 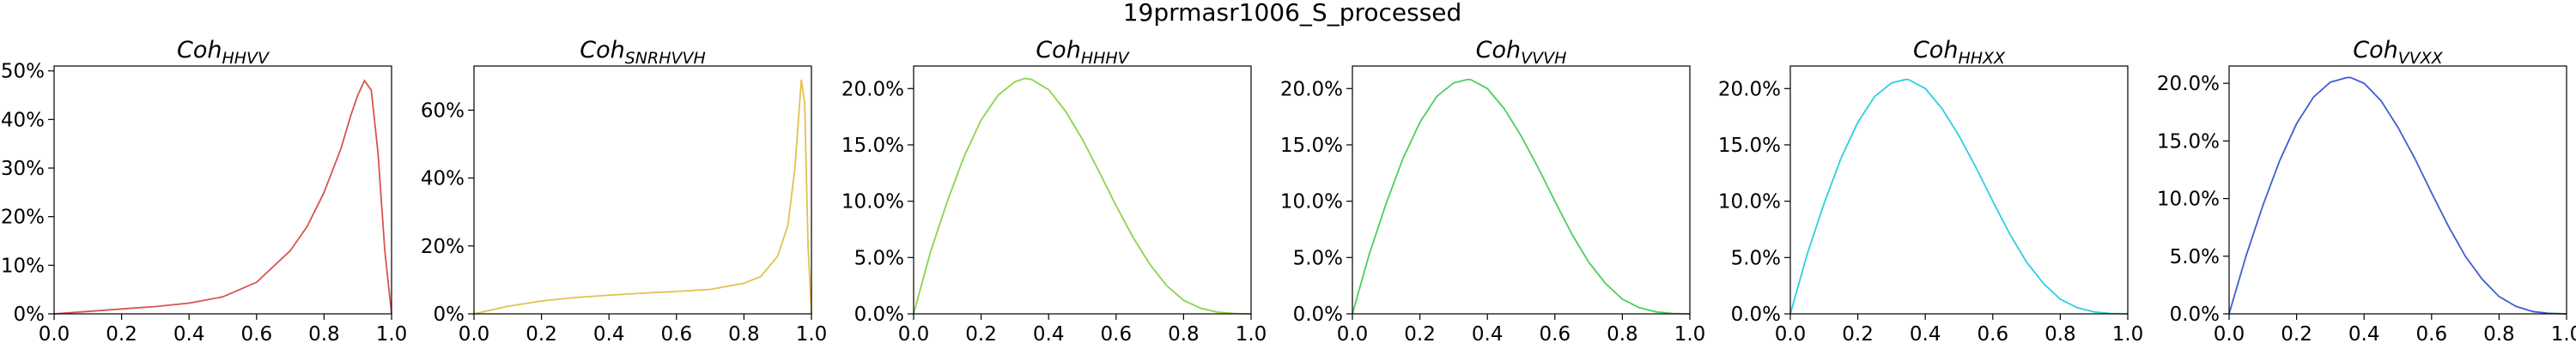 I want to click on chart-panel-snrhvvh: CohSNRHVVH 0.0 0.2 0.4 0.6 0.8 1.0 0% 20% 40% 60%, so click(x=624, y=190).